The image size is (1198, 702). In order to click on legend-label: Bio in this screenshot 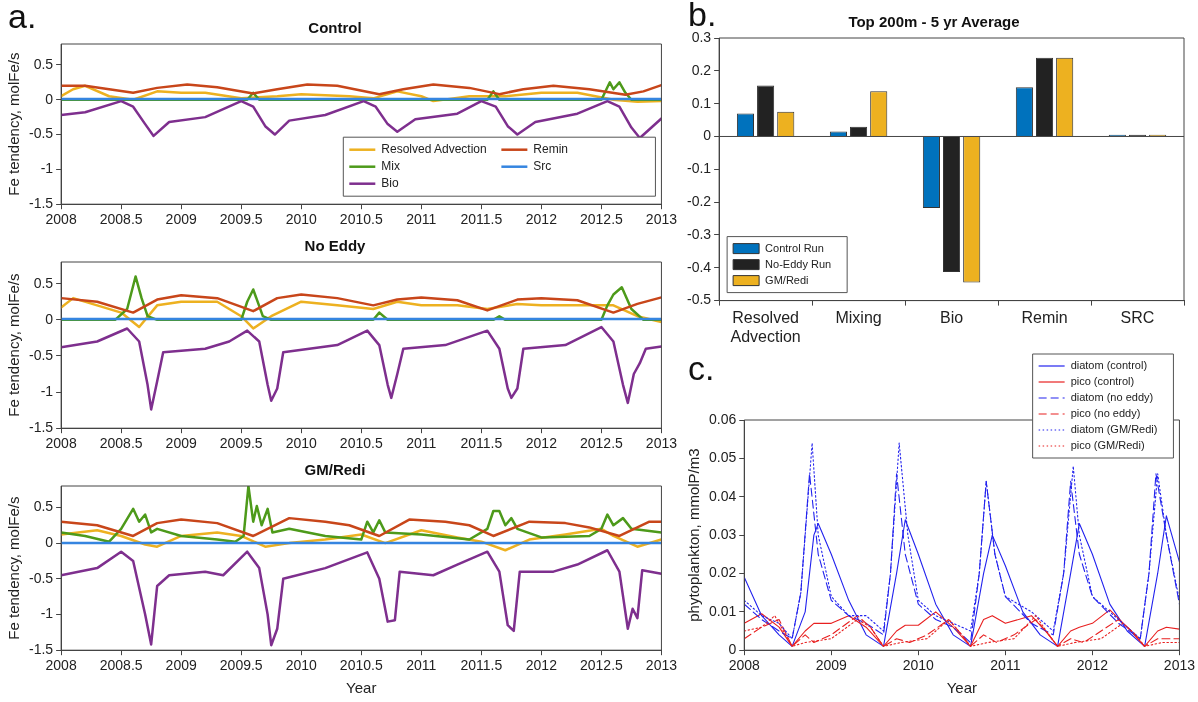, I will do `click(390, 183)`.